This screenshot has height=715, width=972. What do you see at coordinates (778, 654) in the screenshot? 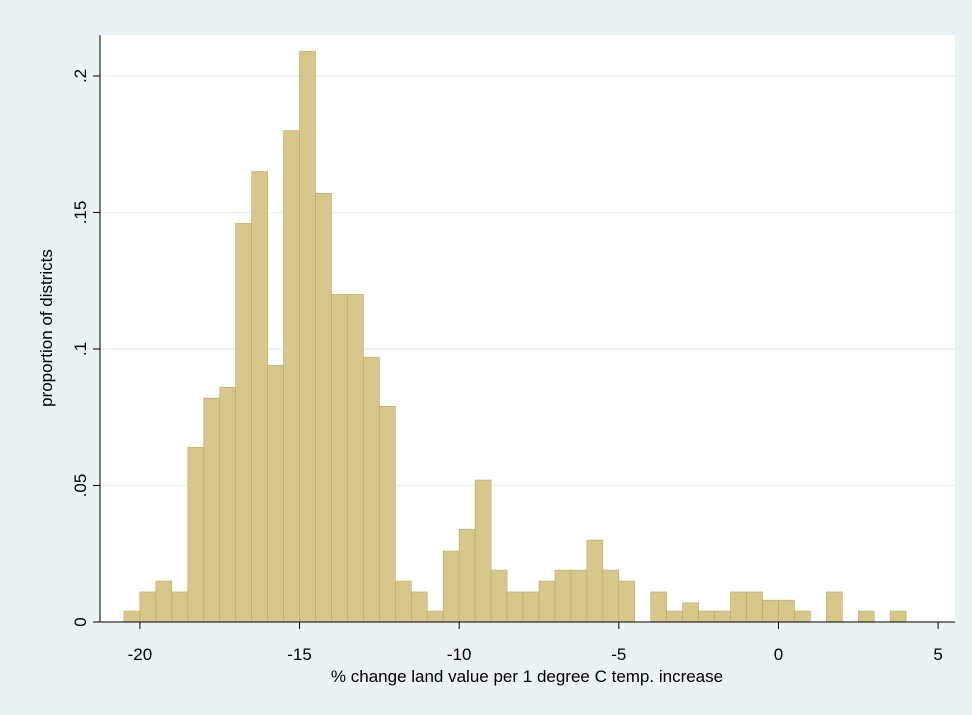
I see `x-tick-label: 0` at bounding box center [778, 654].